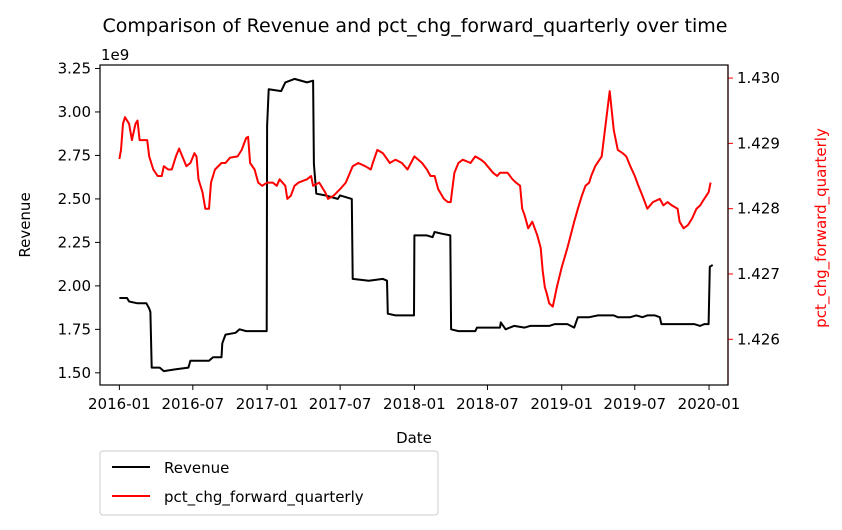 This screenshot has width=842, height=530. I want to click on legend-box, so click(269, 483).